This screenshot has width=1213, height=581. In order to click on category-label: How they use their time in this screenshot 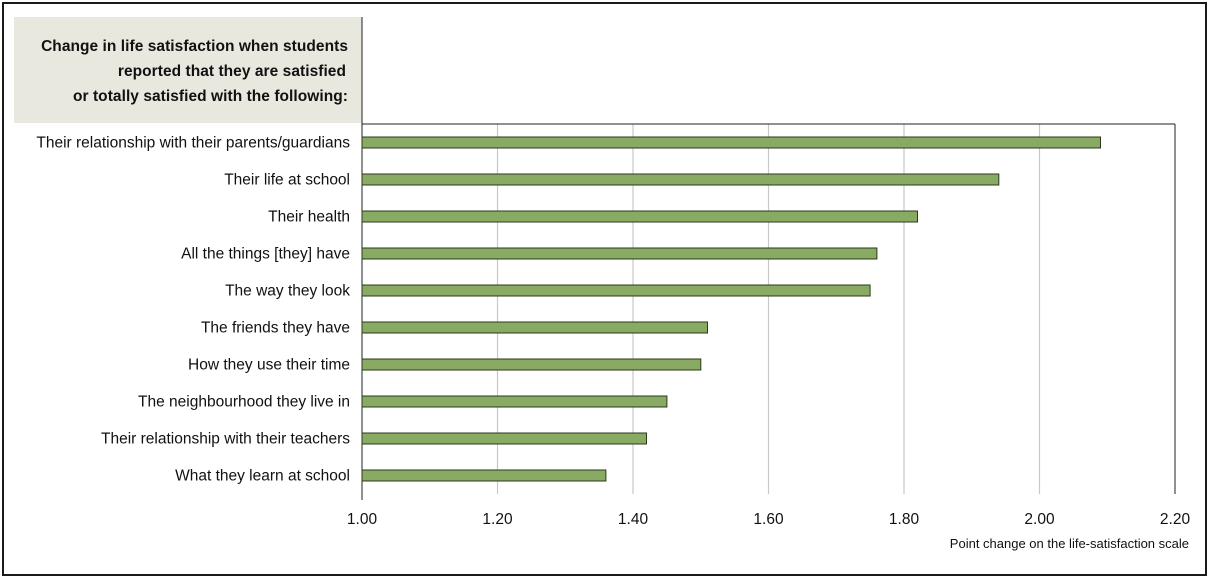, I will do `click(269, 365)`.